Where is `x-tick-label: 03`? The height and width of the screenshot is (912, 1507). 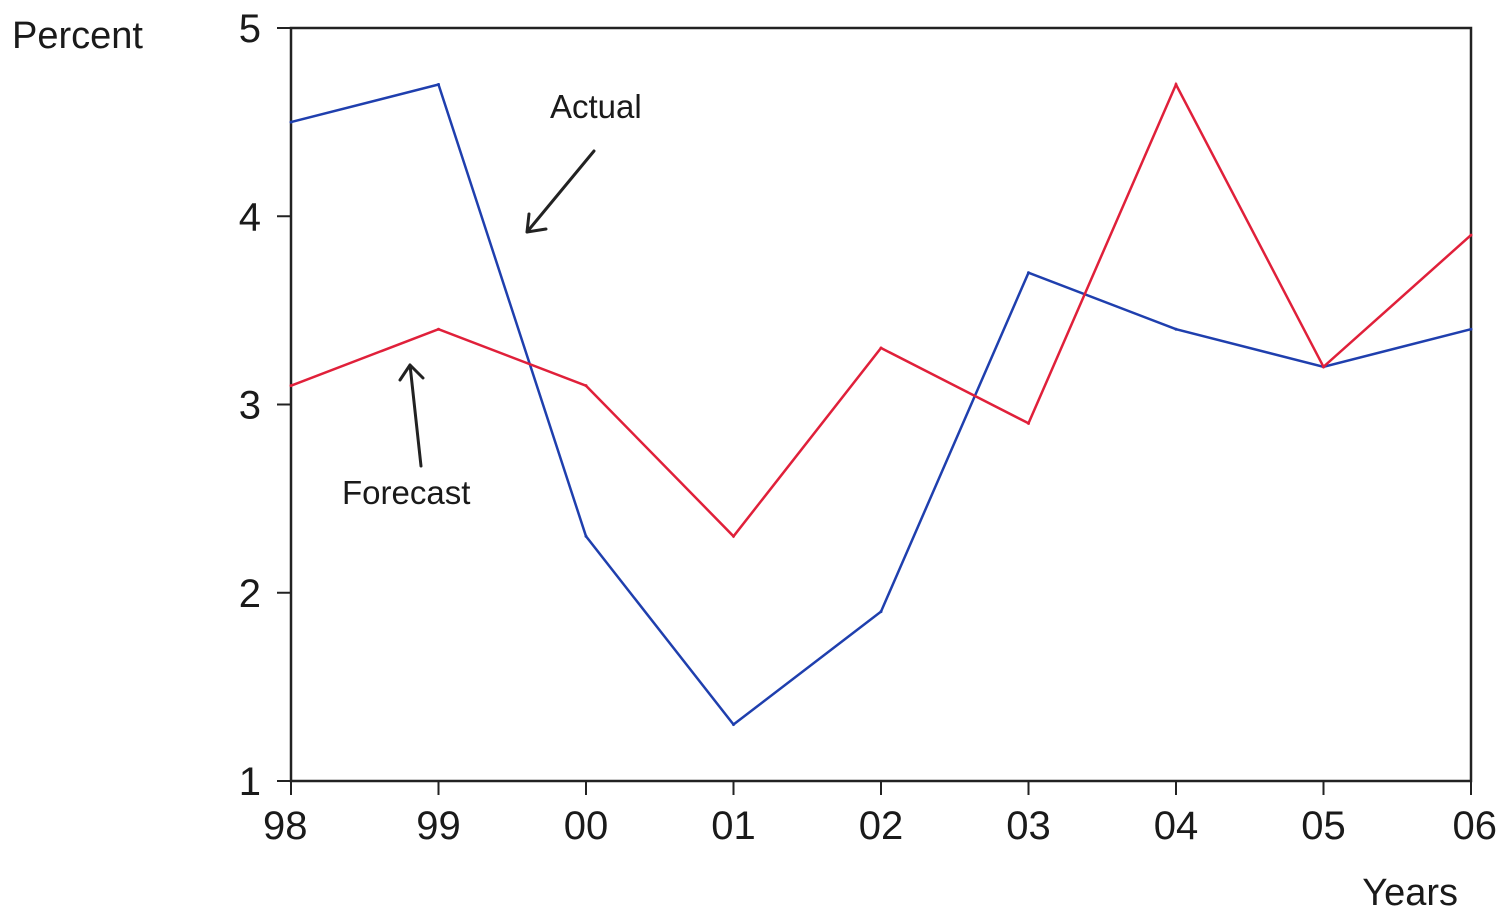 x-tick-label: 03 is located at coordinates (1028, 826).